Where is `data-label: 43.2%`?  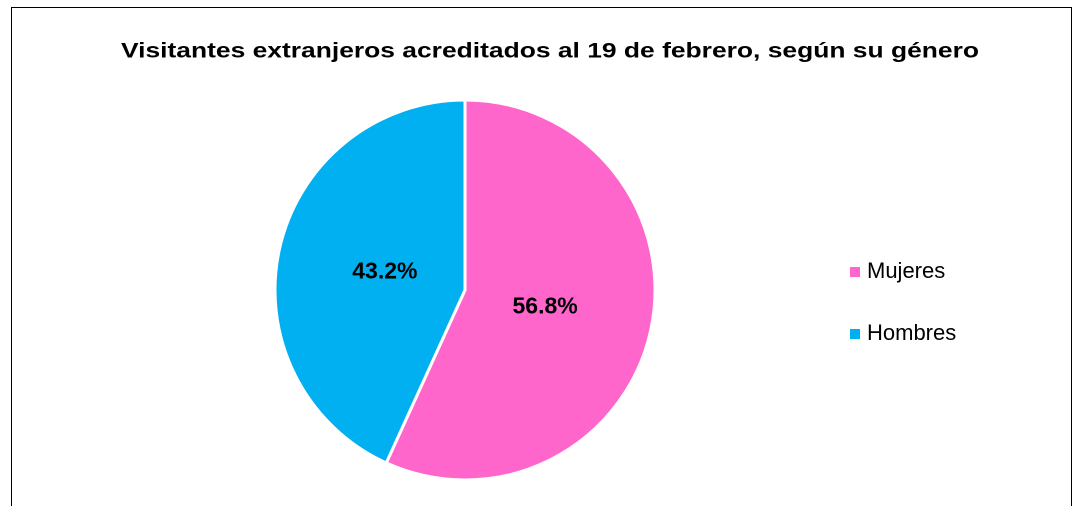
data-label: 43.2% is located at coordinates (384, 271).